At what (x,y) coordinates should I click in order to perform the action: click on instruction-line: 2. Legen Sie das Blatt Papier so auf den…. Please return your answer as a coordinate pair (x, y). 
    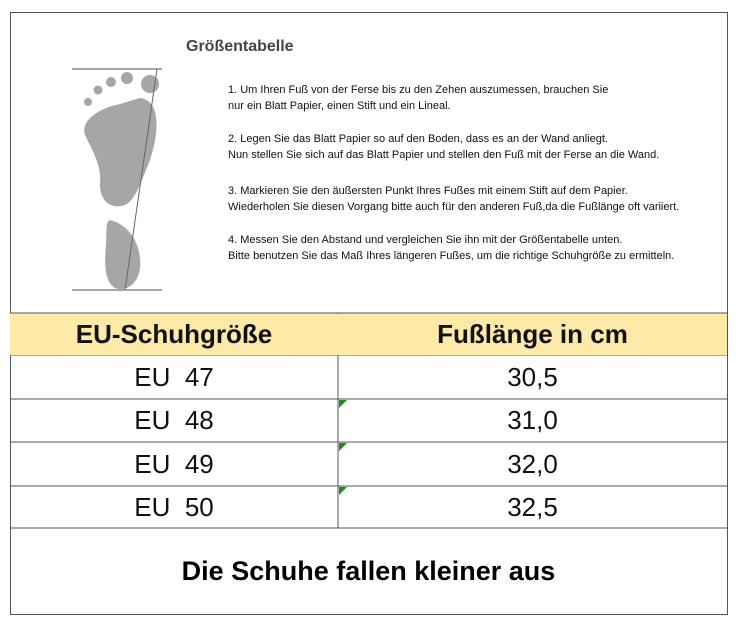
    Looking at the image, I should click on (418, 139).